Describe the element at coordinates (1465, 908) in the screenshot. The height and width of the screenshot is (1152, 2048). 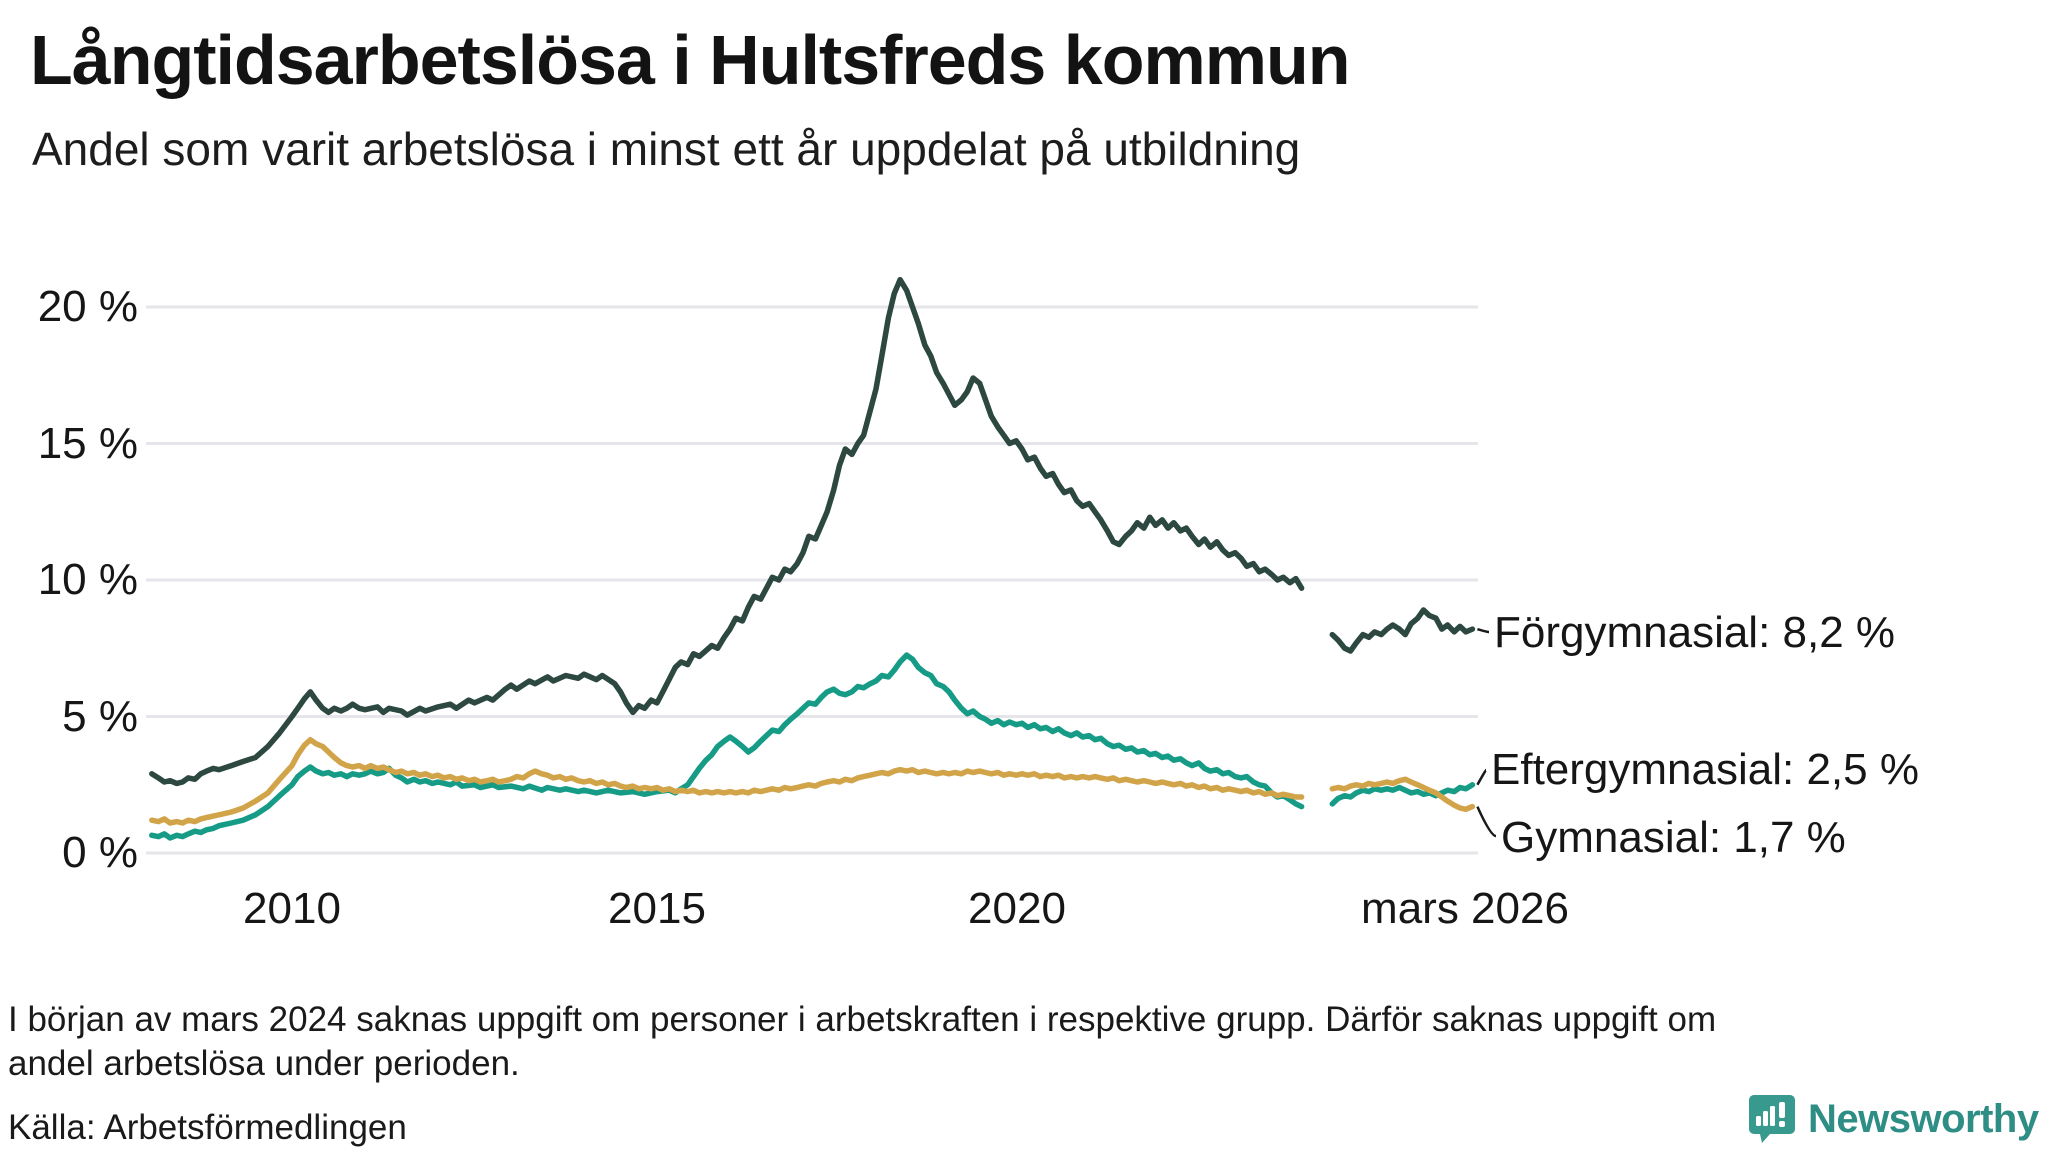
I see `x-tick-mars-2026: mars 2026` at that location.